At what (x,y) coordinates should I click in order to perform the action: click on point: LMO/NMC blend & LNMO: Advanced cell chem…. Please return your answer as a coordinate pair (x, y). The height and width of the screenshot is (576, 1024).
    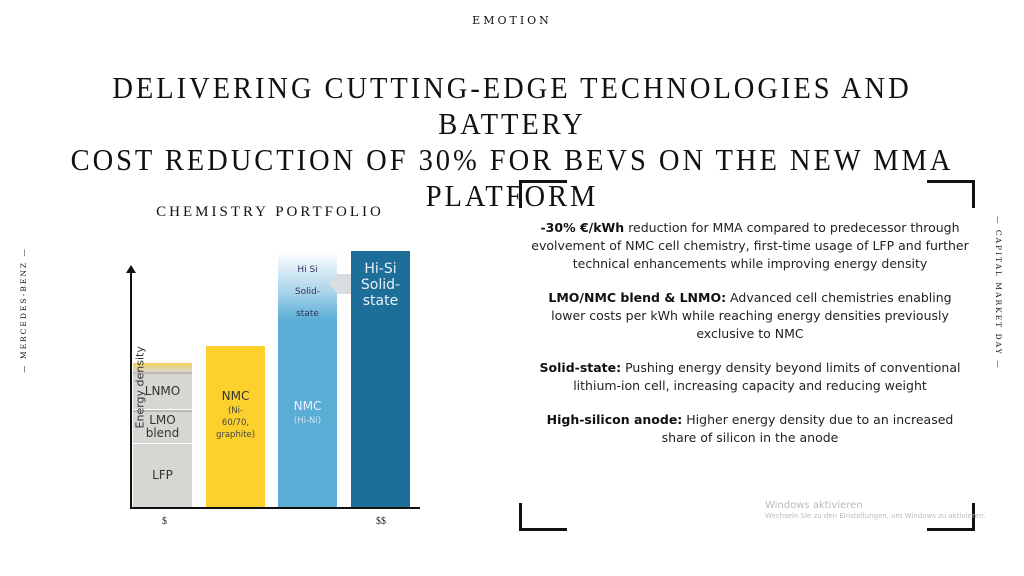
    Looking at the image, I should click on (750, 315).